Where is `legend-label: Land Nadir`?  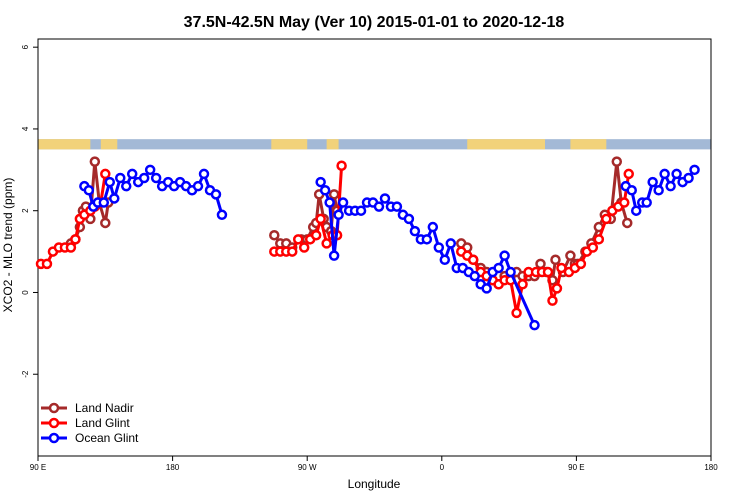 legend-label: Land Nadir is located at coordinates (104, 408).